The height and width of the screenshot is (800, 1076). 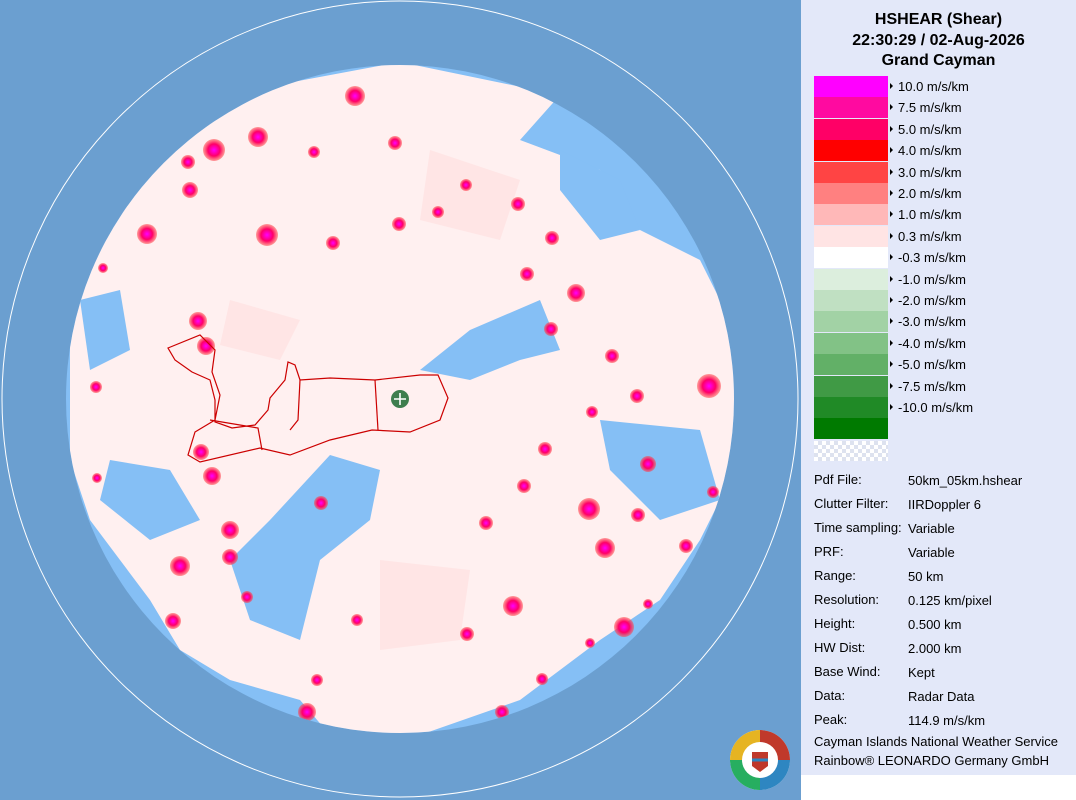 I want to click on info-value: 50 km, so click(x=926, y=576).